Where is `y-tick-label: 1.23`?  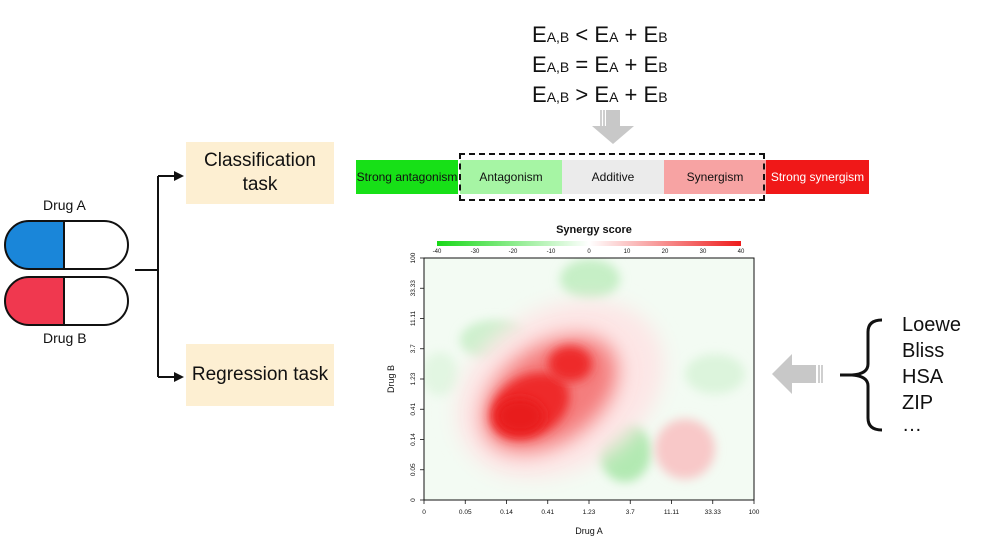 y-tick-label: 1.23 is located at coordinates (413, 378).